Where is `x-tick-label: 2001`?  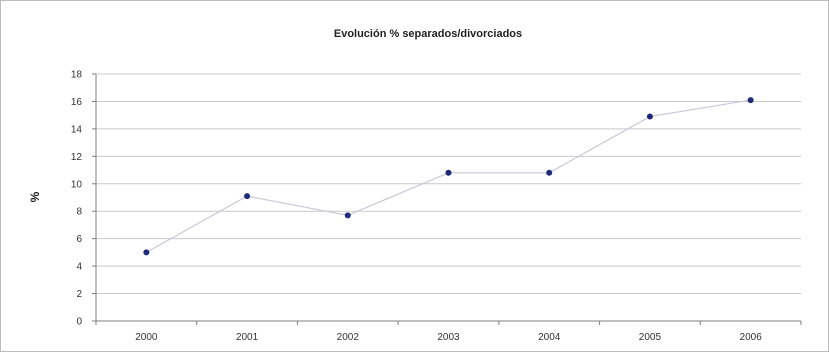 x-tick-label: 2001 is located at coordinates (247, 337).